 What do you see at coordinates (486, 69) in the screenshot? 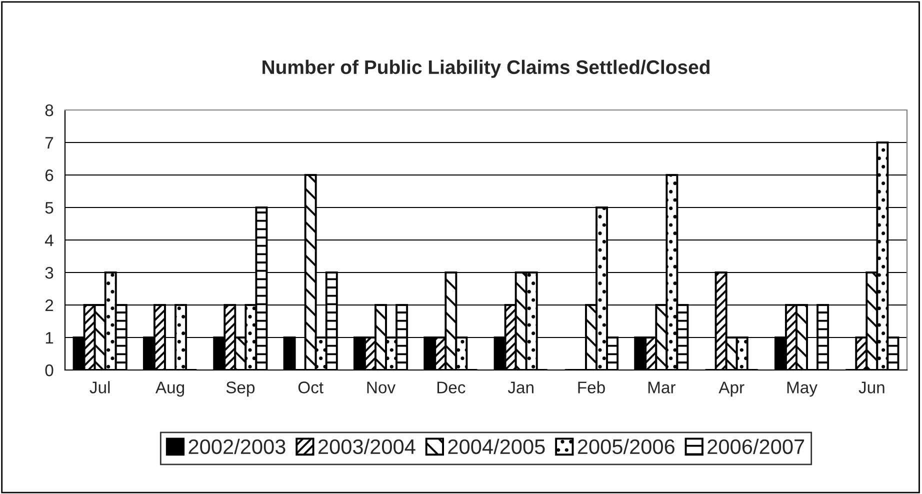
I see `chart-title: Number of Public Liability Claims Settled/Closed` at bounding box center [486, 69].